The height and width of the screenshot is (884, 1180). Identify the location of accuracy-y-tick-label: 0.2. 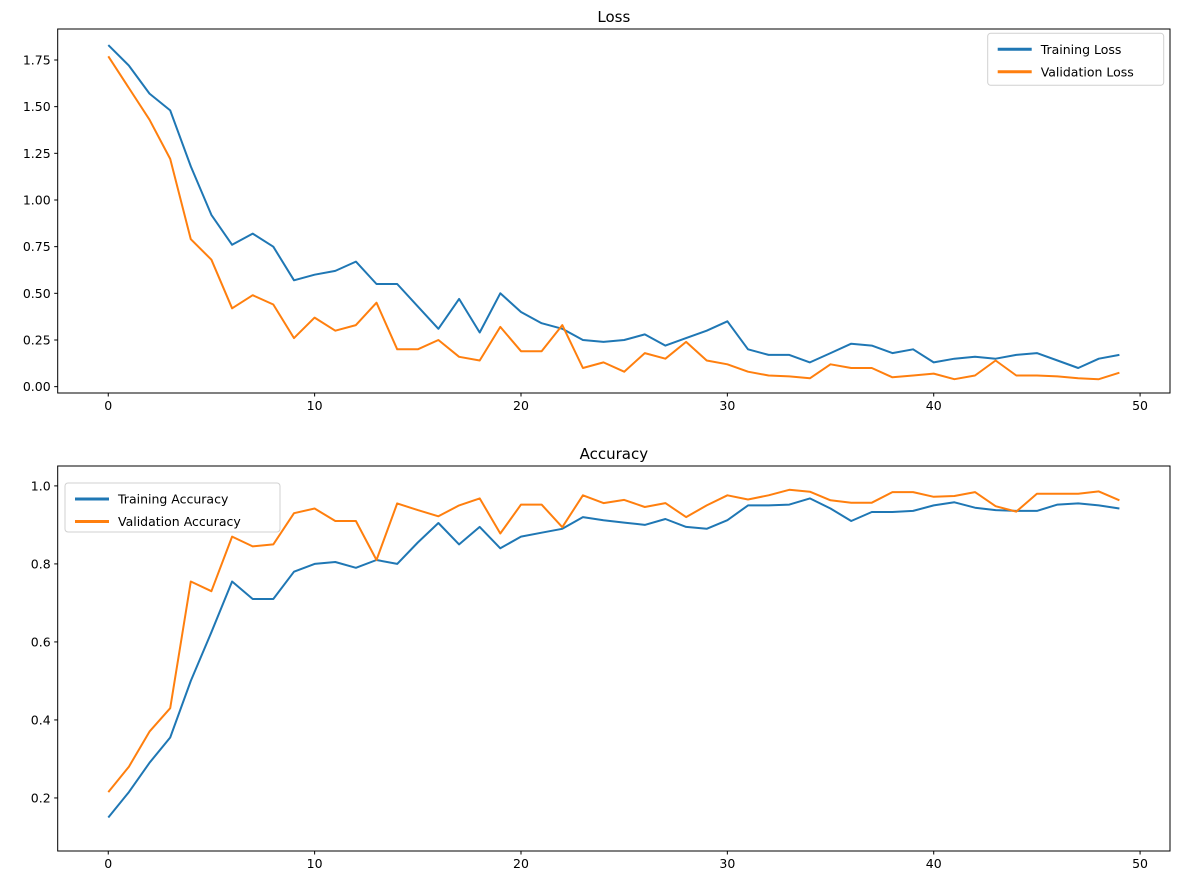
(41, 797).